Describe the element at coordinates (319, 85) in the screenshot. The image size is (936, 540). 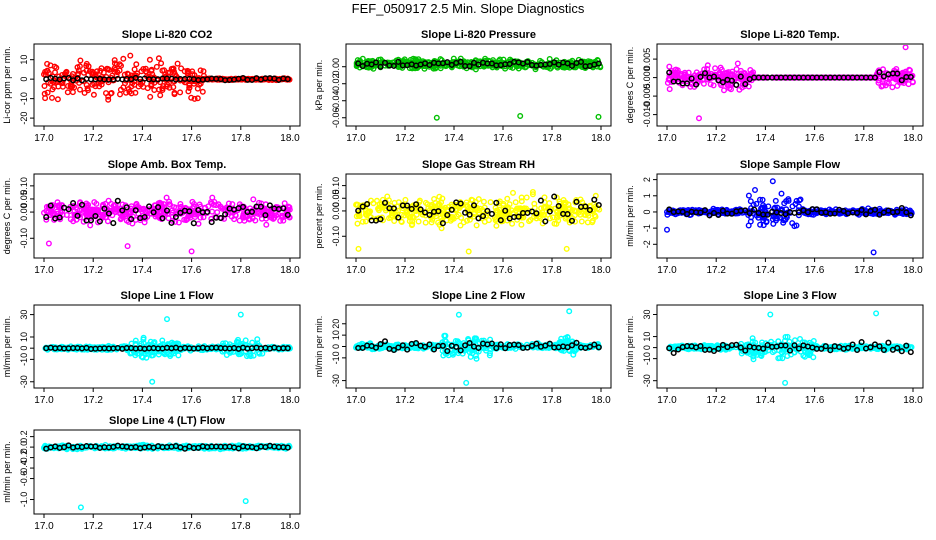
I see `y-axis-label: kPa per min.` at that location.